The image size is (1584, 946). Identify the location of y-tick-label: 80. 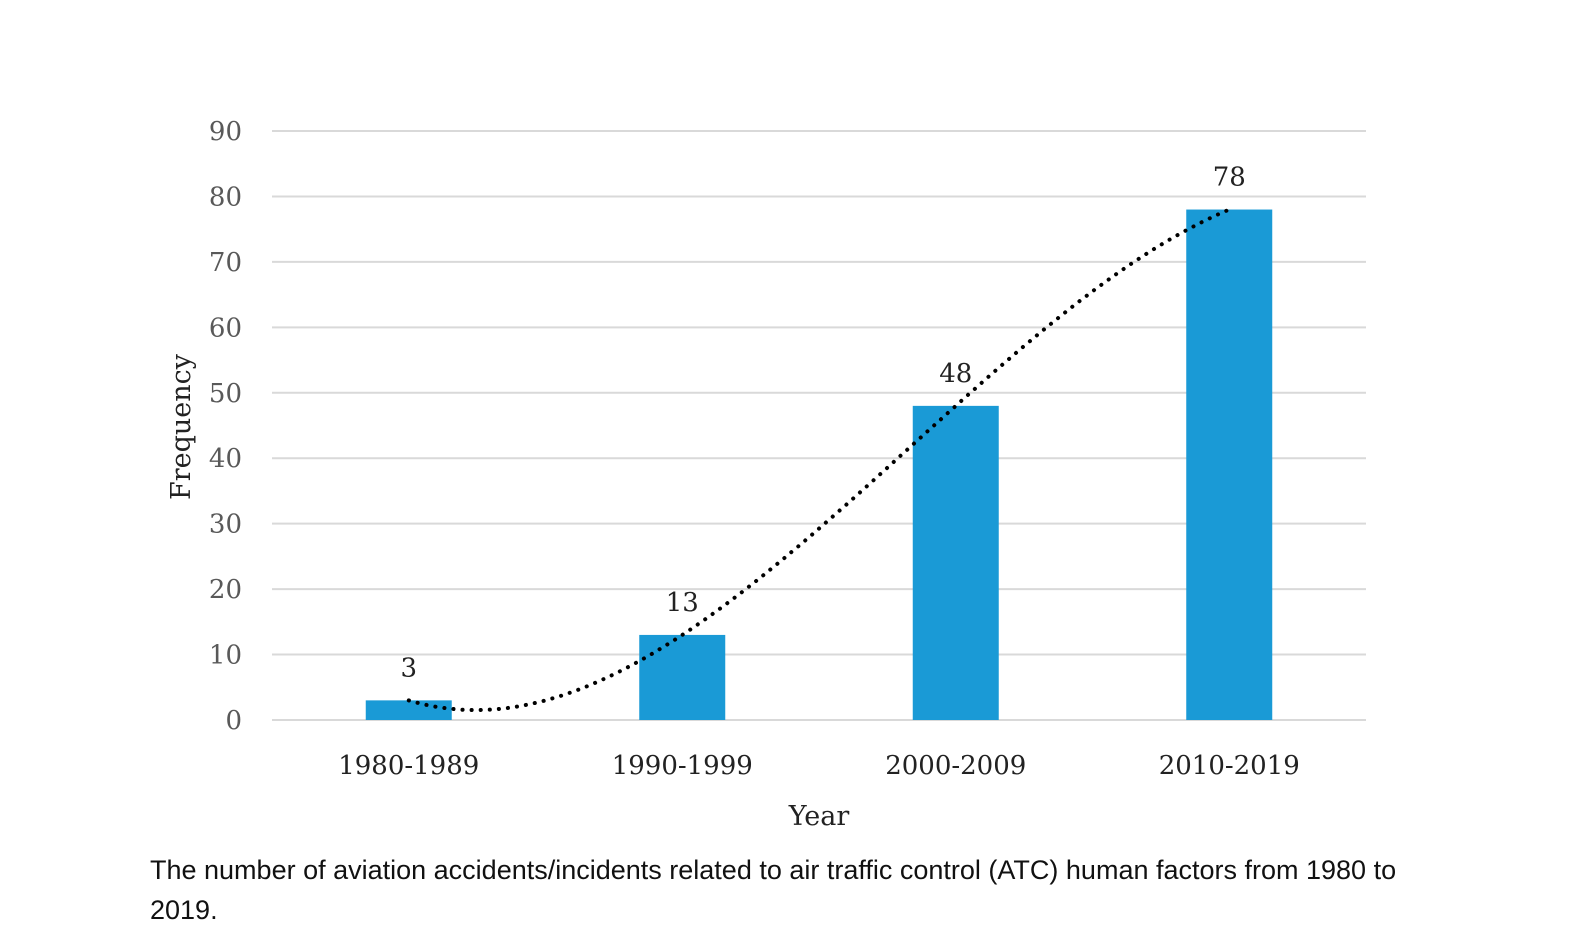
(225, 197).